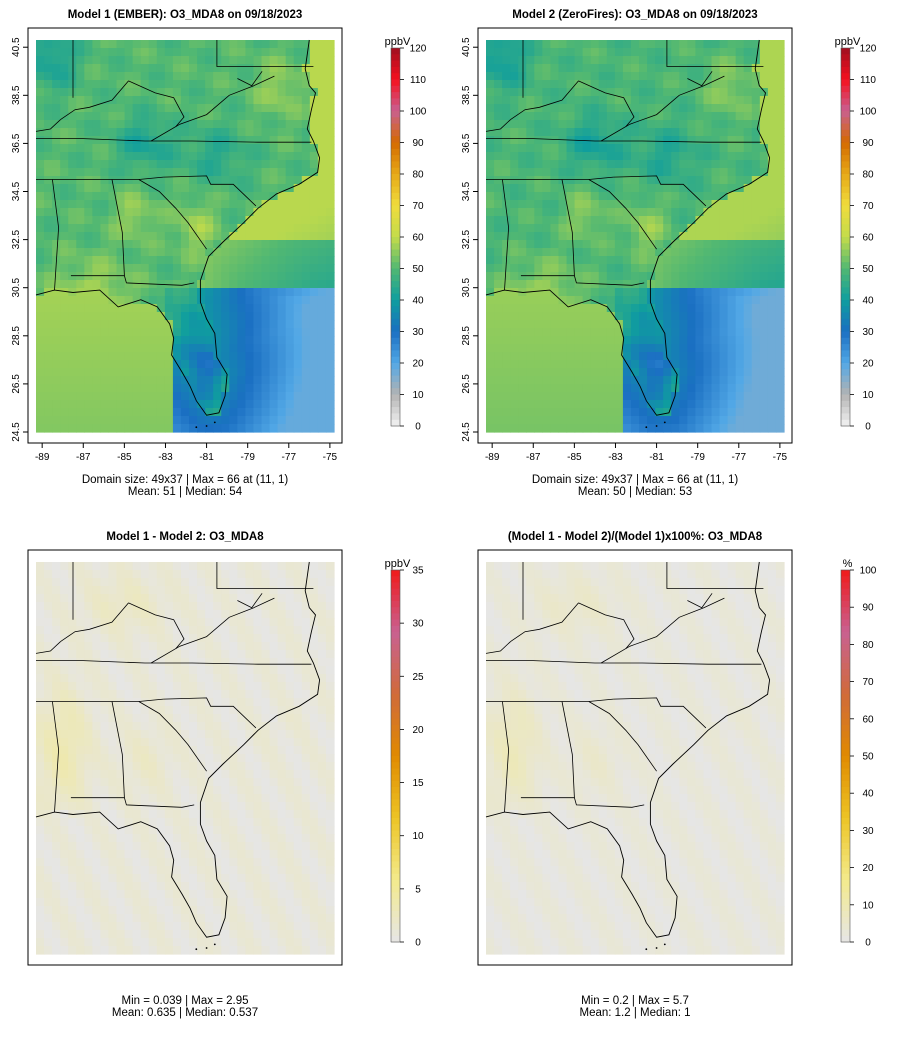  Describe the element at coordinates (635, 480) in the screenshot. I see `stats-line-1: Domain size: 49x37 | Max = 66 at (11, 1)` at that location.